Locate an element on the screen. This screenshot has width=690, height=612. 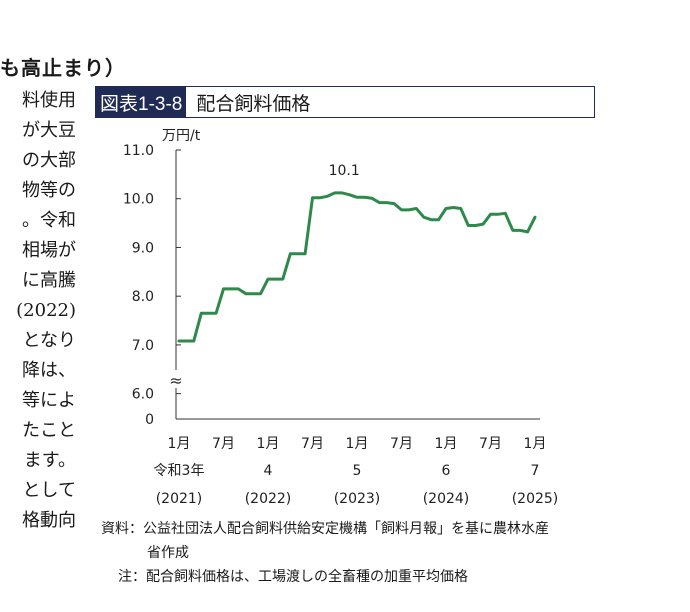
x-year-western-label: (2023) is located at coordinates (357, 499).